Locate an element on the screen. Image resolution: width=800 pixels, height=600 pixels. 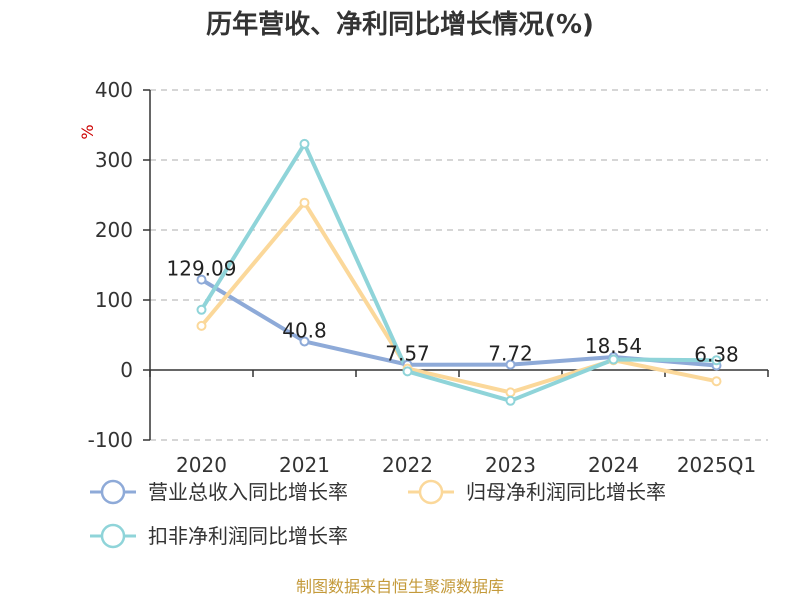
x-tick-label: 2024 is located at coordinates (613, 465).